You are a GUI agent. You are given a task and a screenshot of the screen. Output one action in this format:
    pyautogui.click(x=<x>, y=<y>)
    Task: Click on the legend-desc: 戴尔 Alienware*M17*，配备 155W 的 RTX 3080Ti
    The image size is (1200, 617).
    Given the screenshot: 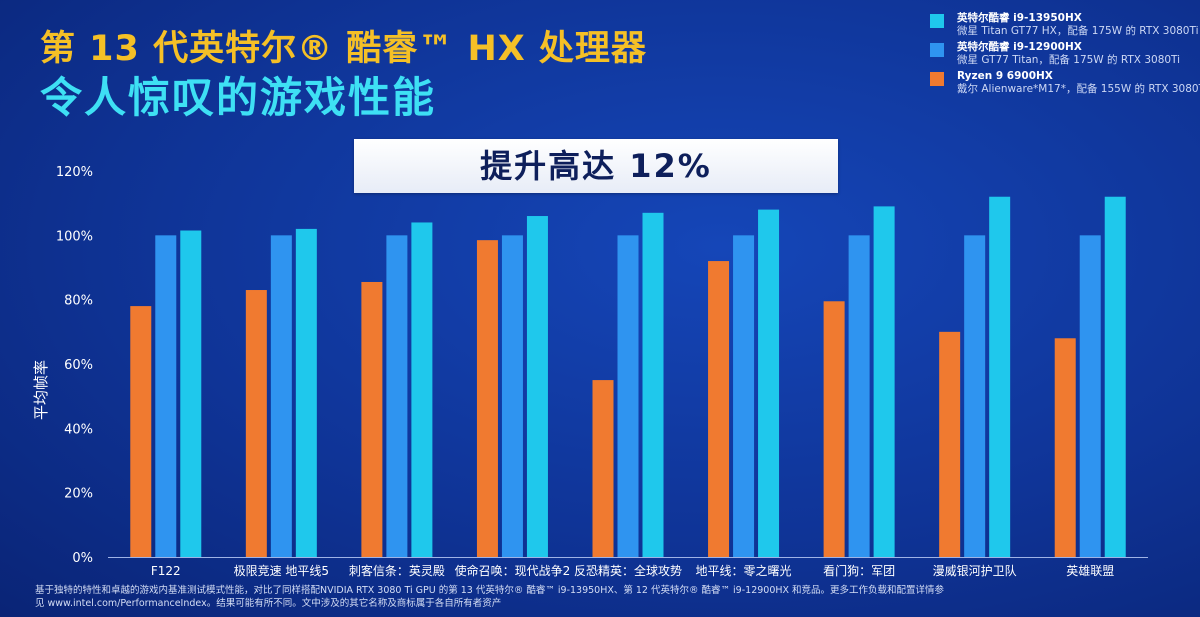 What is the action you would take?
    pyautogui.click(x=1078, y=89)
    